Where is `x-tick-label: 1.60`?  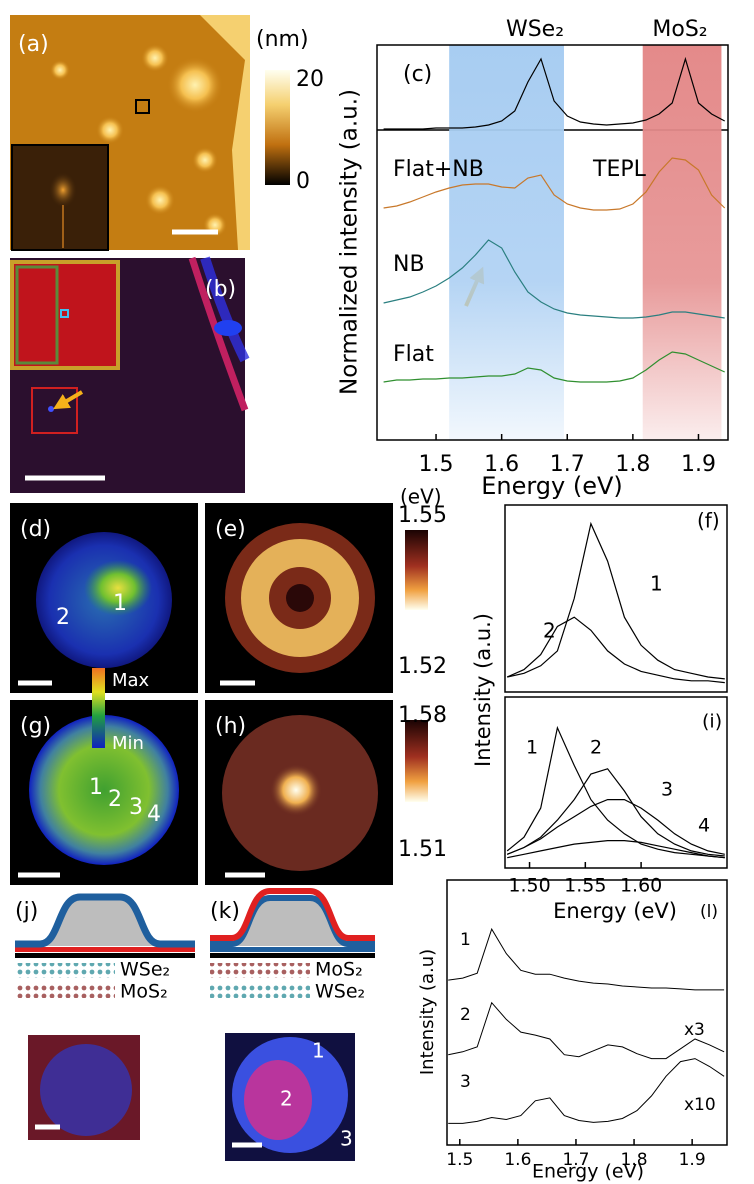 x-tick-label: 1.60 is located at coordinates (641, 886).